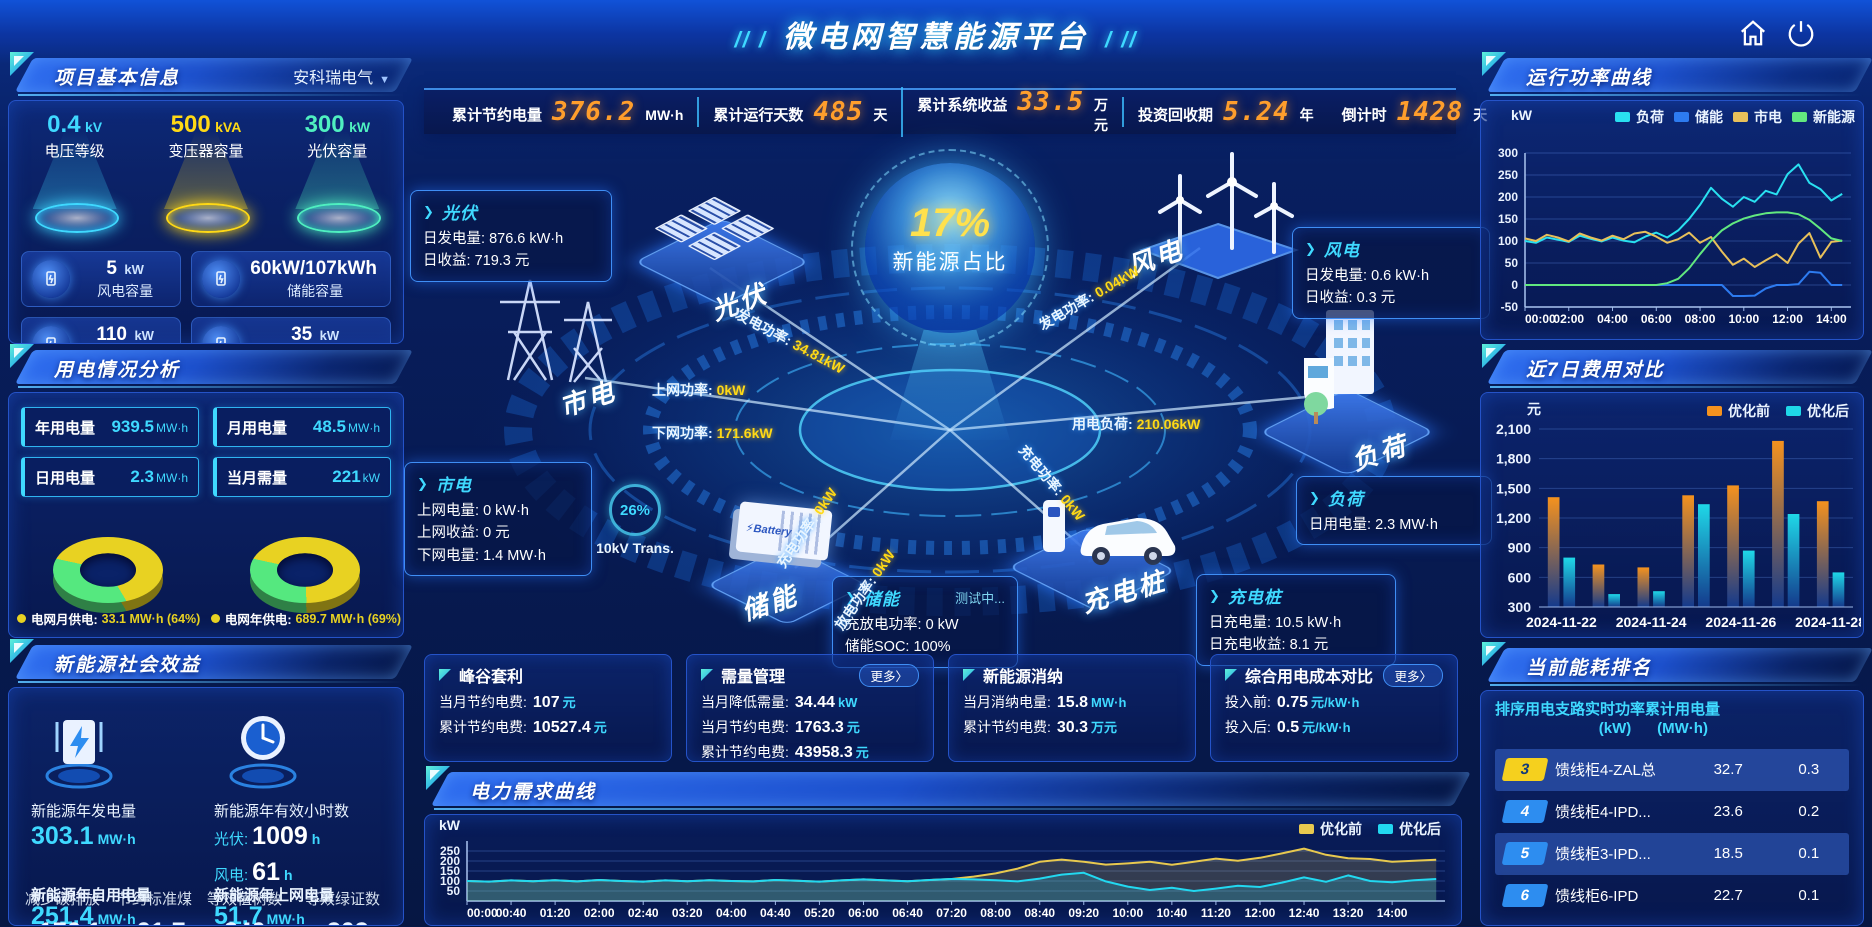  I want to click on rank-badge: 4, so click(1525, 811).